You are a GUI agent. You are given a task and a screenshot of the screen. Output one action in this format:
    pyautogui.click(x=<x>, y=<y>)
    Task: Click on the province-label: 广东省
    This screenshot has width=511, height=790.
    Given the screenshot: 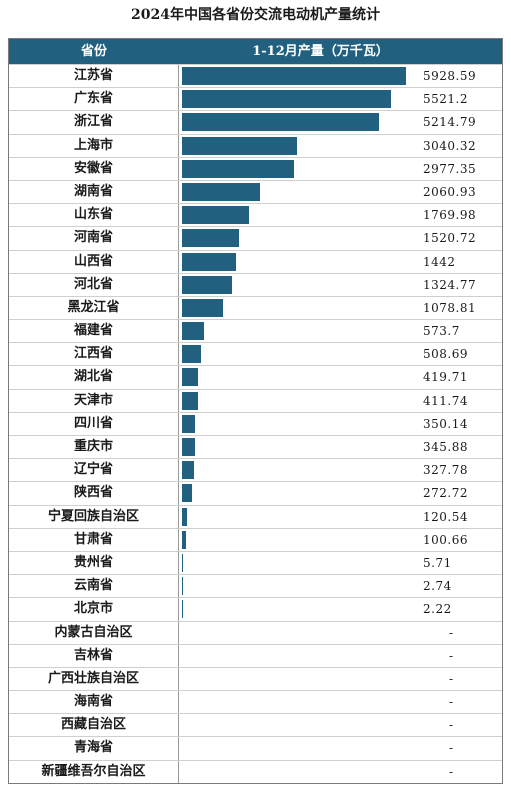 What is the action you would take?
    pyautogui.click(x=94, y=99)
    